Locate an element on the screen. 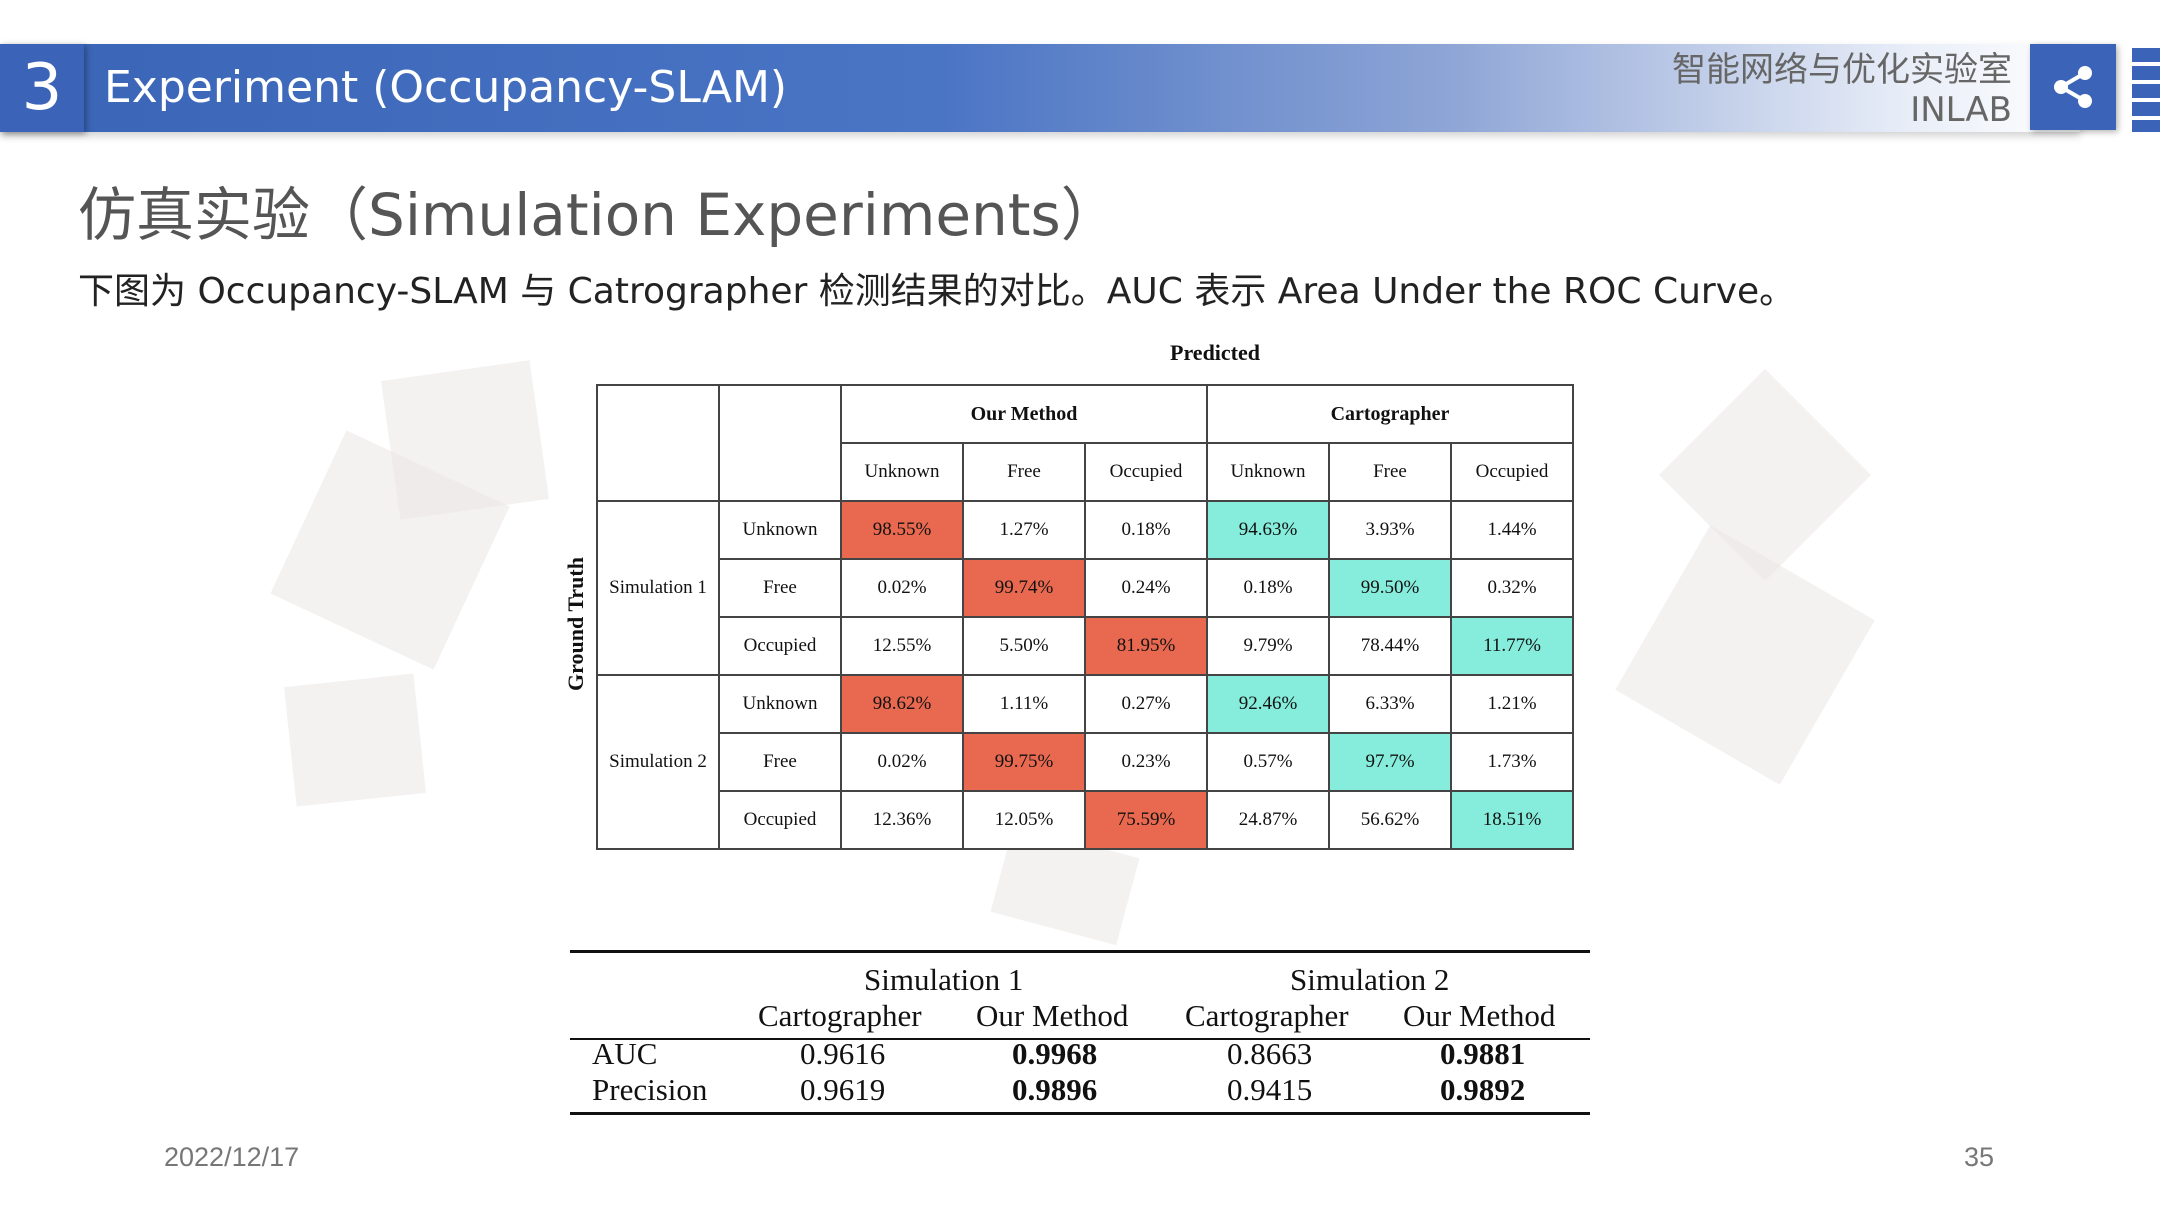  matrix-cell: 12.55% is located at coordinates (902, 646).